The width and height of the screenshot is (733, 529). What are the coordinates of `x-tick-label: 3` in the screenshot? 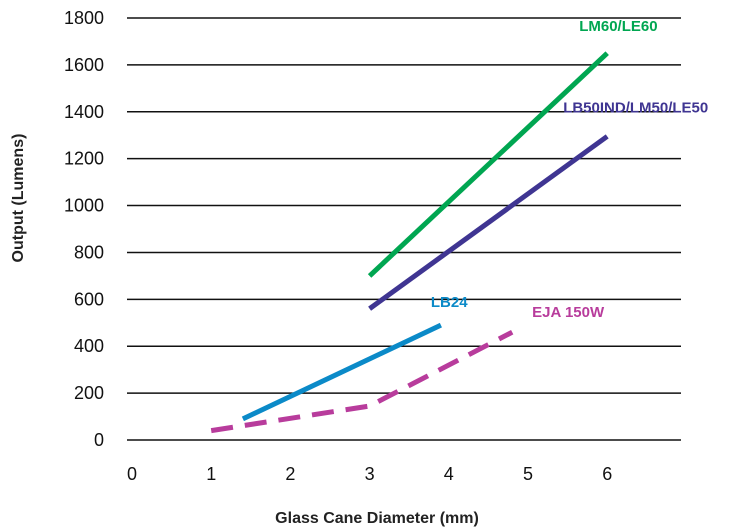 It's located at (370, 474).